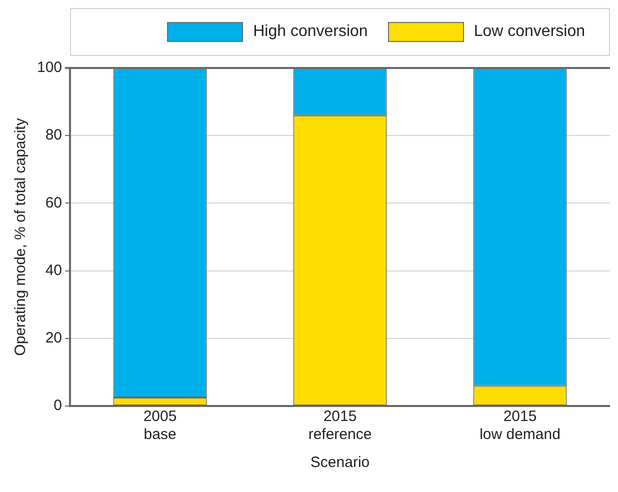 The image size is (618, 492). Describe the element at coordinates (340, 426) in the screenshot. I see `x-tick-label: 2015 reference` at that location.